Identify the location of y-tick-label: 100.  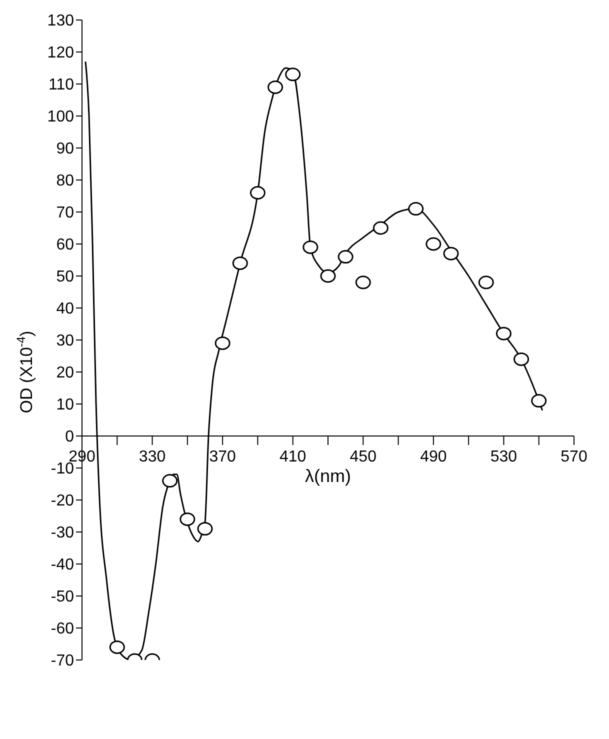
(60, 117).